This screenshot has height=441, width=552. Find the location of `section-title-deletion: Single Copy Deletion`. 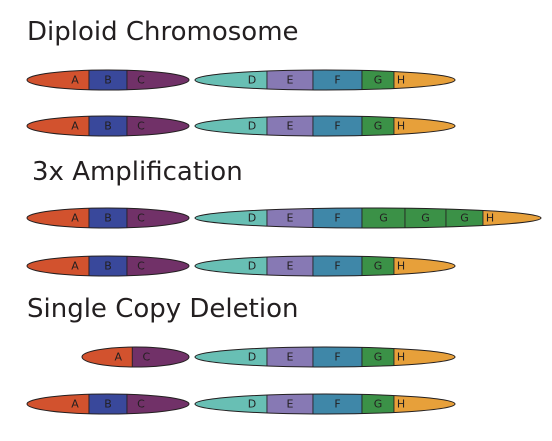

section-title-deletion: Single Copy Deletion is located at coordinates (163, 309).